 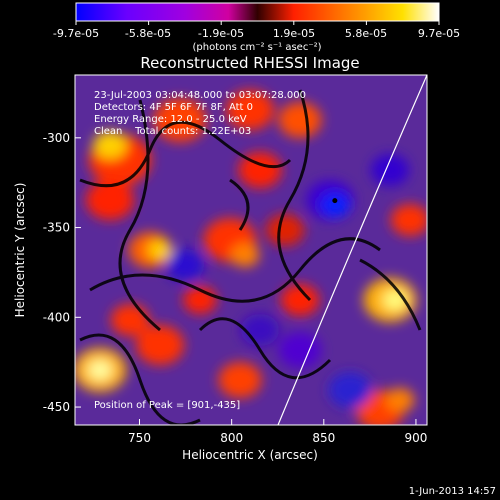 What do you see at coordinates (56, 317) in the screenshot?
I see `y-tick-label: -400` at bounding box center [56, 317].